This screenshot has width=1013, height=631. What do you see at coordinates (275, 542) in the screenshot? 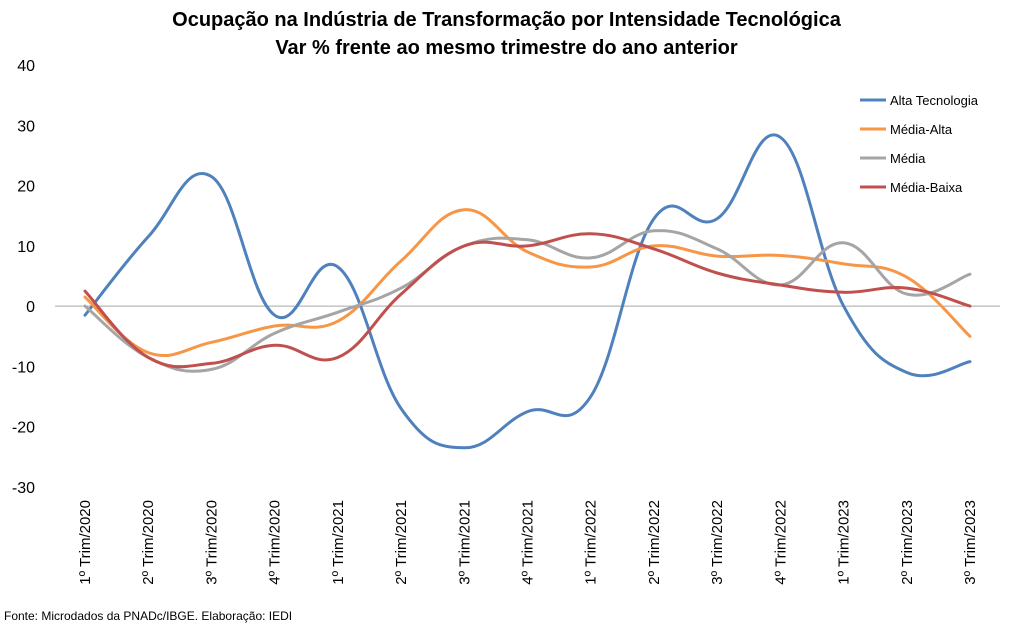
I see `x-tick-label: 4º Trim/2020` at bounding box center [275, 542].